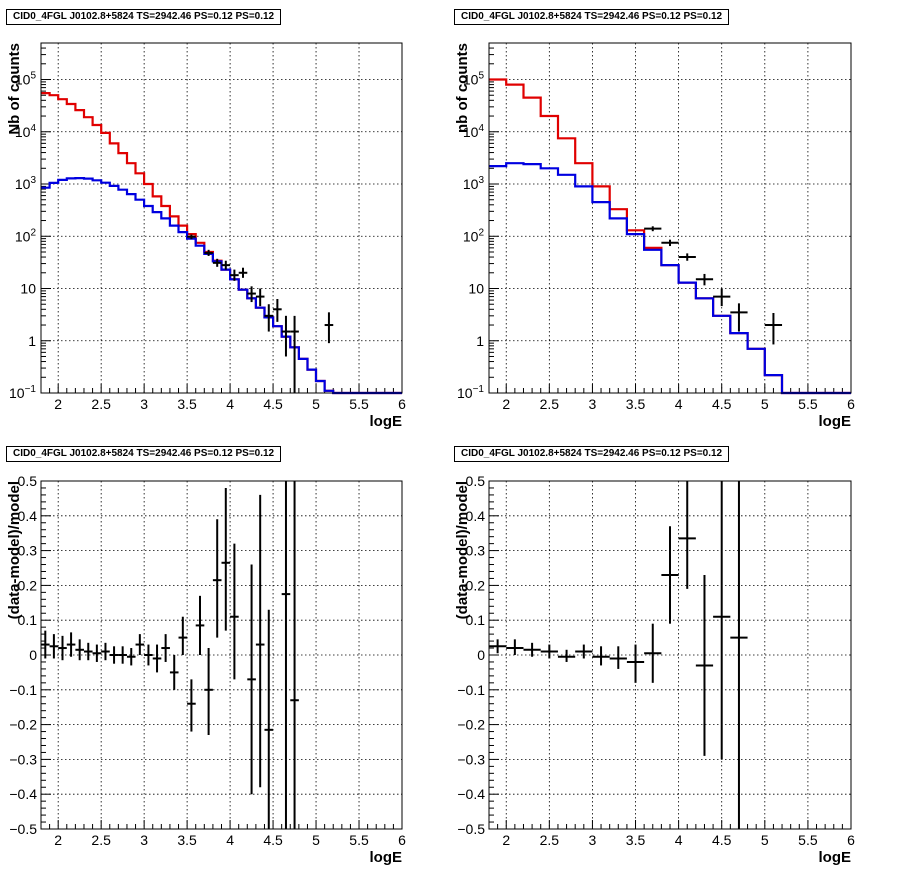 This screenshot has width=898, height=875. What do you see at coordinates (462, 88) in the screenshot?
I see `y-axis-label: nb of counts` at bounding box center [462, 88].